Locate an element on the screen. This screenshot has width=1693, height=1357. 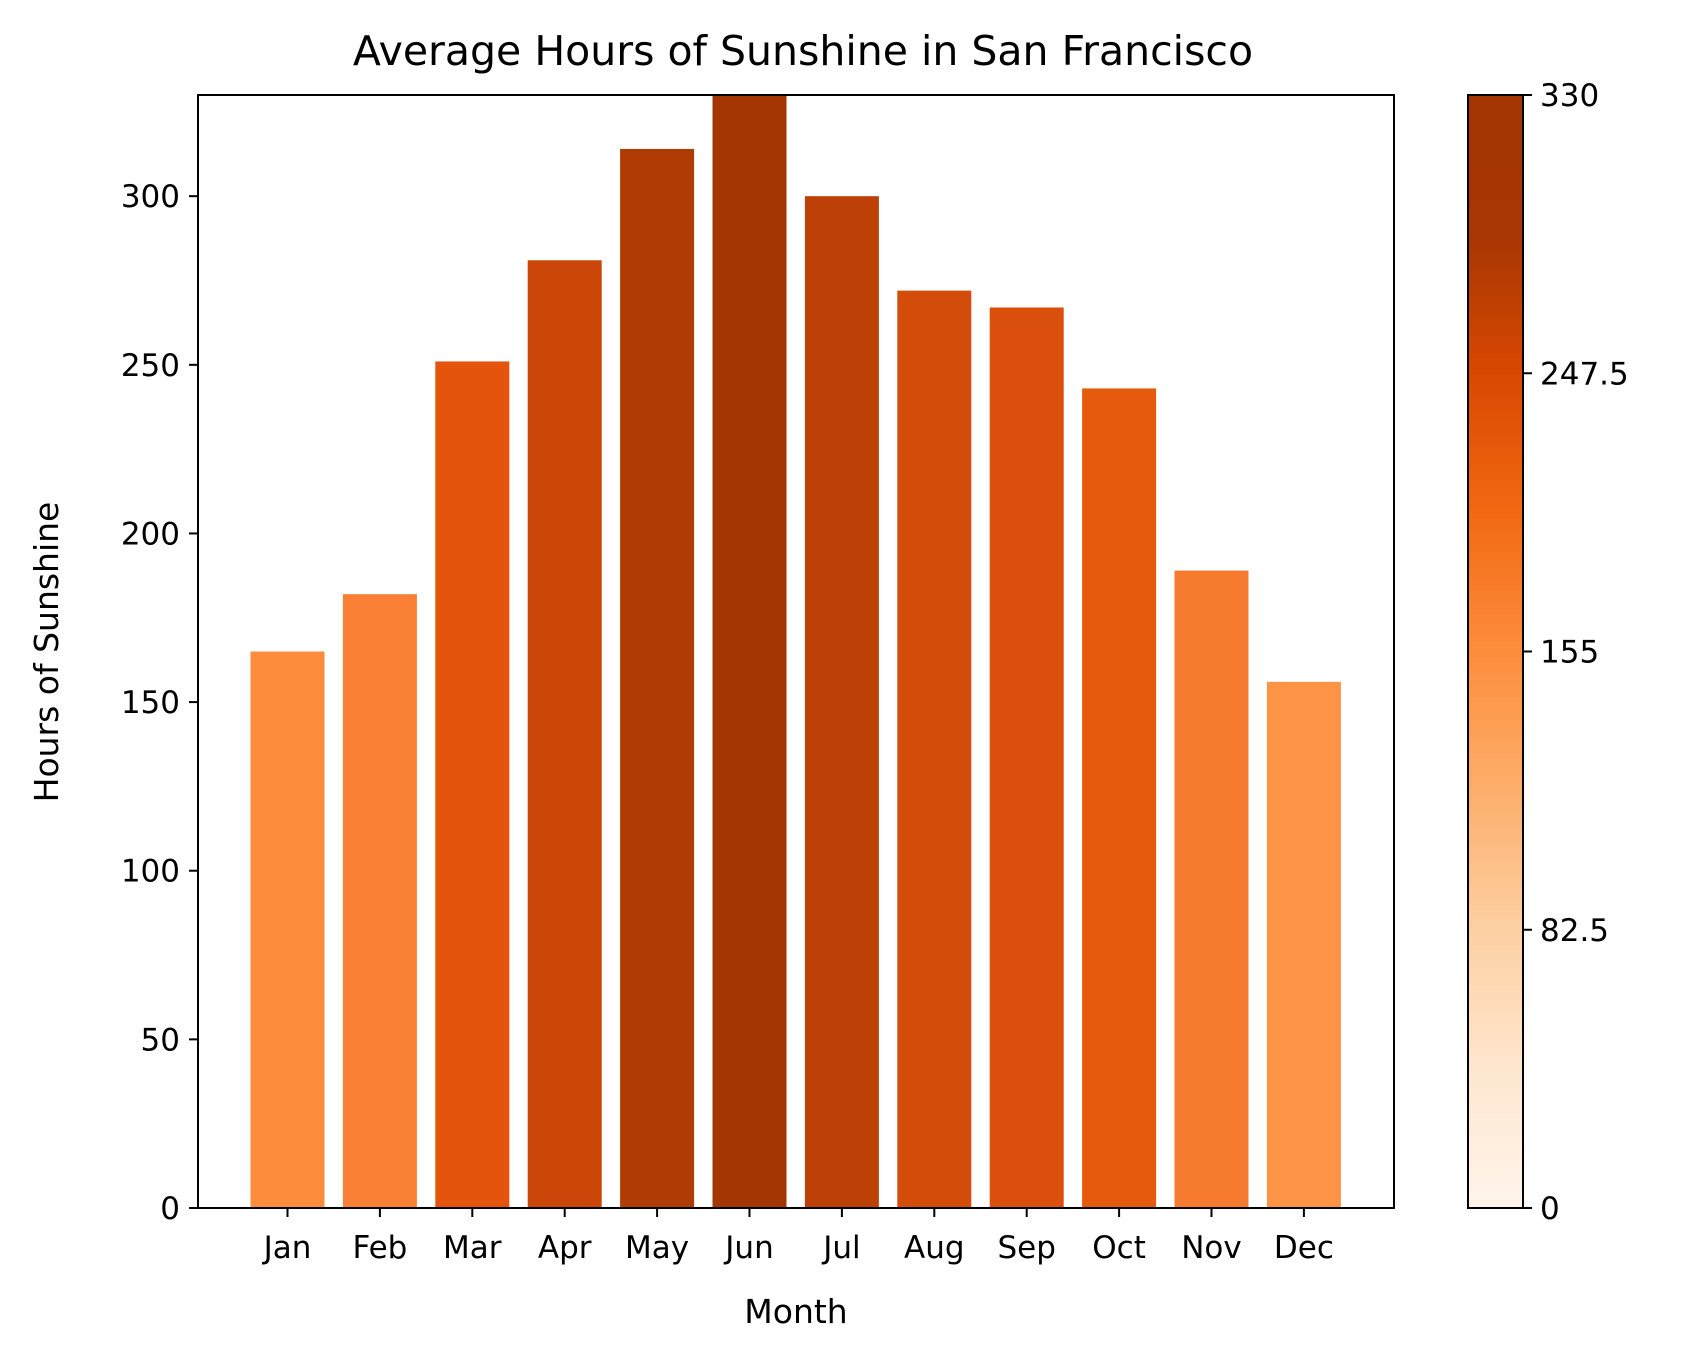
colorbar-tick-label: 330 is located at coordinates (1569, 96).